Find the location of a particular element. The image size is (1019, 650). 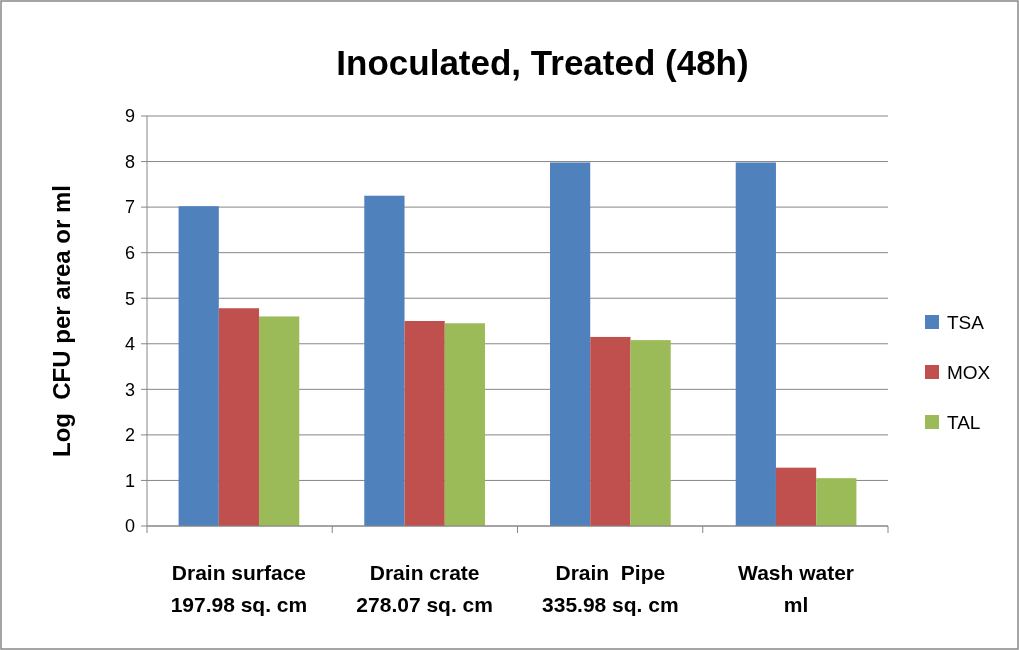

y-tick-label: 2 is located at coordinates (129, 435).